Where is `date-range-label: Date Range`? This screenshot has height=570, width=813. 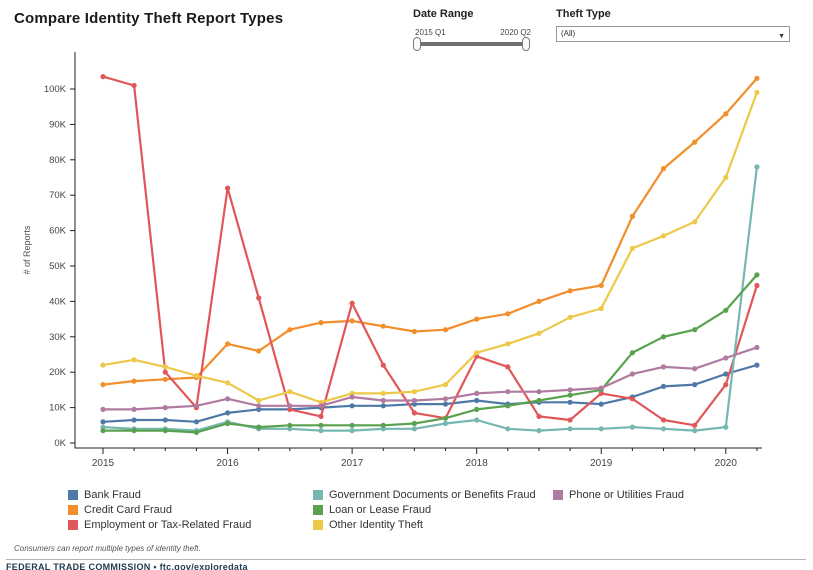 date-range-label: Date Range is located at coordinates (443, 14).